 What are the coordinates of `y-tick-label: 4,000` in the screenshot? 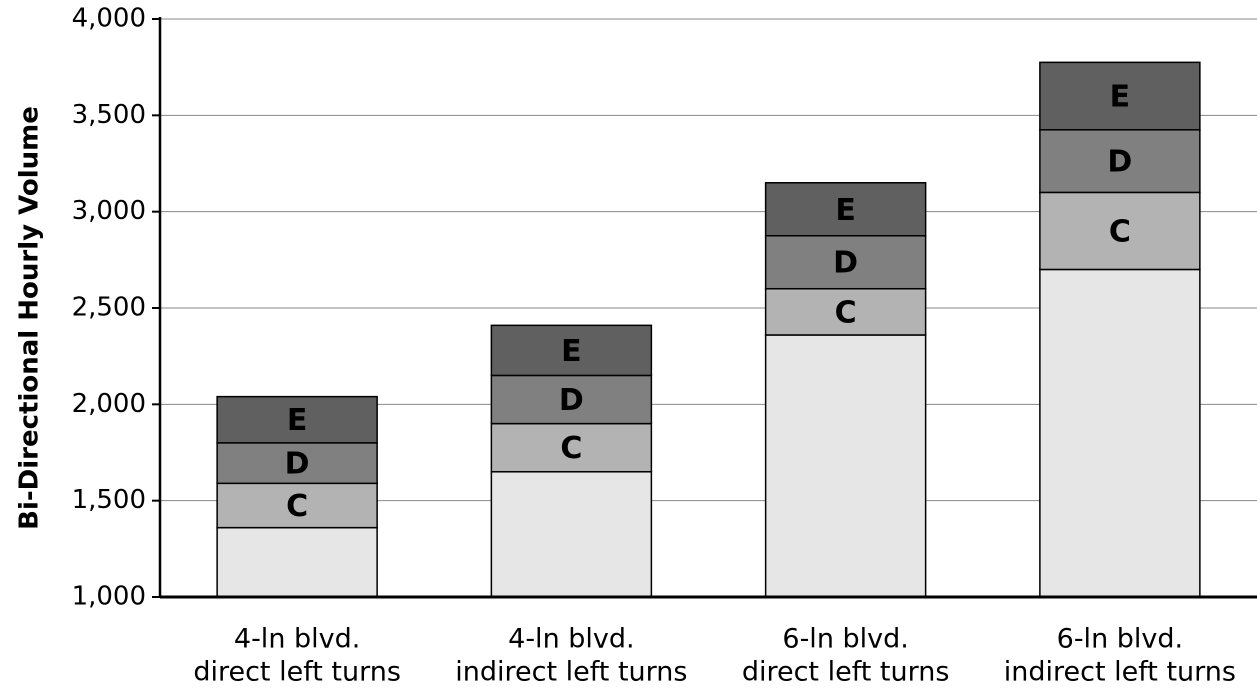 It's located at (109, 19).